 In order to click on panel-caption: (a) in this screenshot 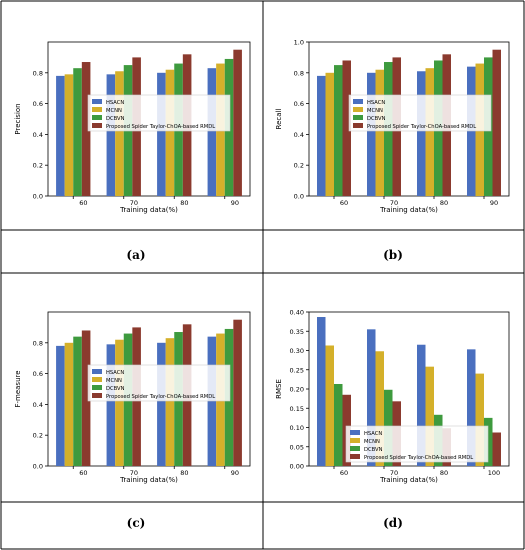, I will do `click(135, 255)`.